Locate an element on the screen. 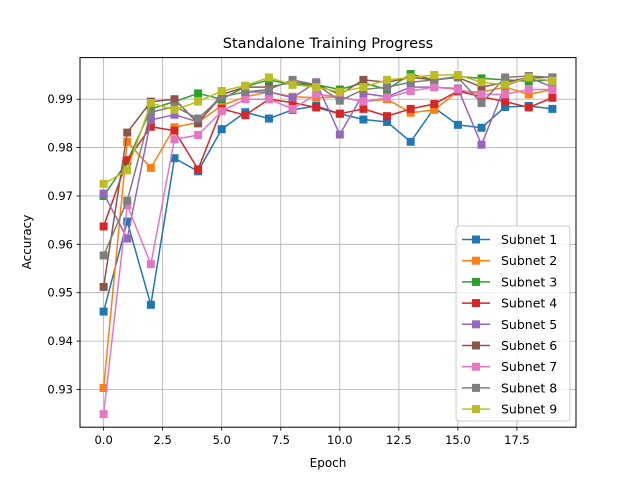  y-tick-label: 0.94 is located at coordinates (60, 341).